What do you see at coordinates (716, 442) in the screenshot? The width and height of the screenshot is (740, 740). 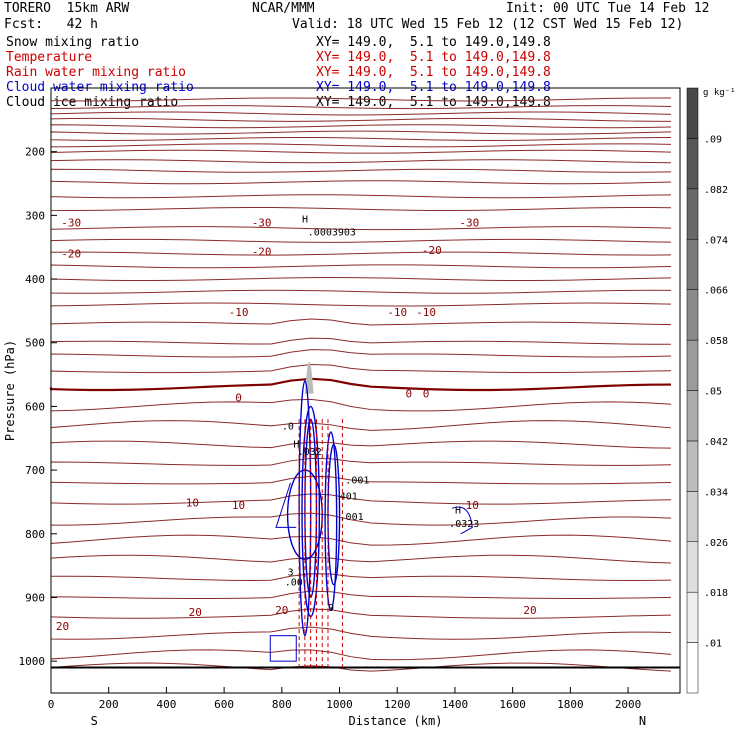 I see `colorbar-tick-label: .042` at bounding box center [716, 442].